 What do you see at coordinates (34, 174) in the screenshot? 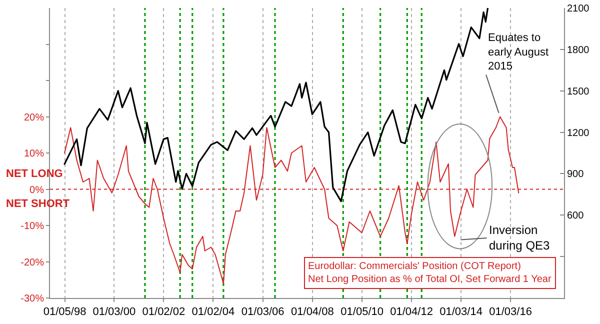
I see `annotation: NET LONG` at bounding box center [34, 174].